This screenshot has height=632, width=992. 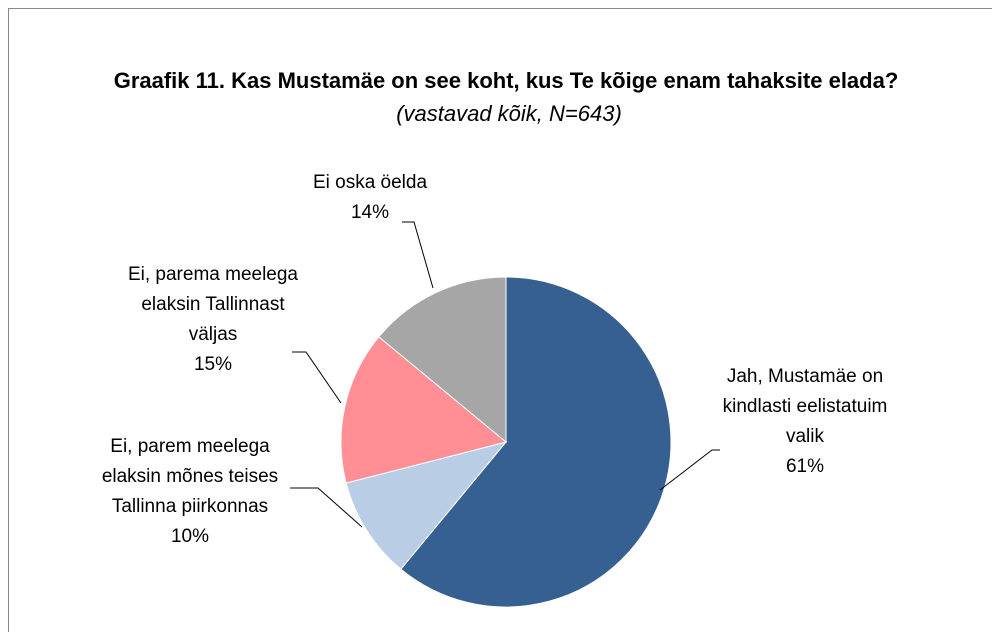 What do you see at coordinates (370, 212) in the screenshot?
I see `value-label: 14%` at bounding box center [370, 212].